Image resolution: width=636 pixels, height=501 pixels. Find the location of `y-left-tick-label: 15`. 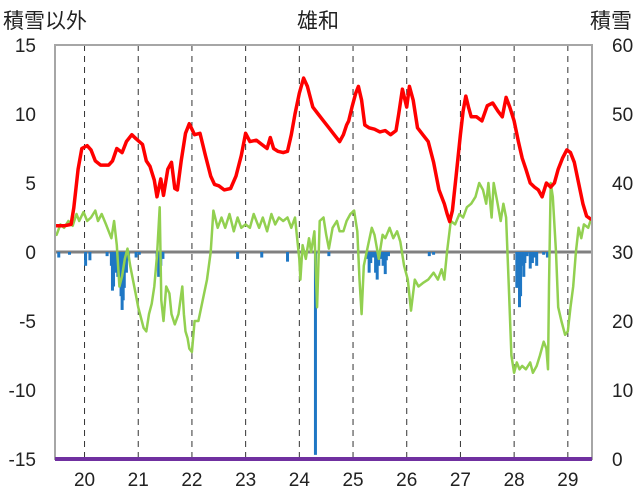

y-left-tick-label: 15 is located at coordinates (25, 46).